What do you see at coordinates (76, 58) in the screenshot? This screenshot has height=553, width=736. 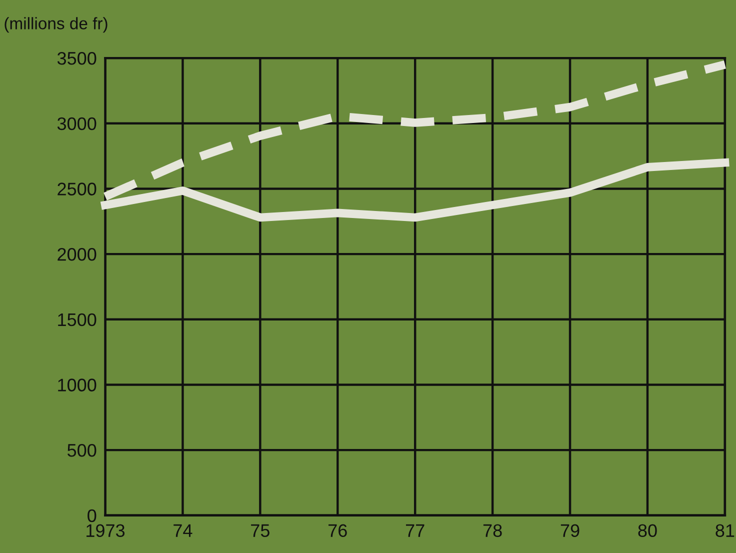 I see `y-tick-label: 3500` at bounding box center [76, 58].